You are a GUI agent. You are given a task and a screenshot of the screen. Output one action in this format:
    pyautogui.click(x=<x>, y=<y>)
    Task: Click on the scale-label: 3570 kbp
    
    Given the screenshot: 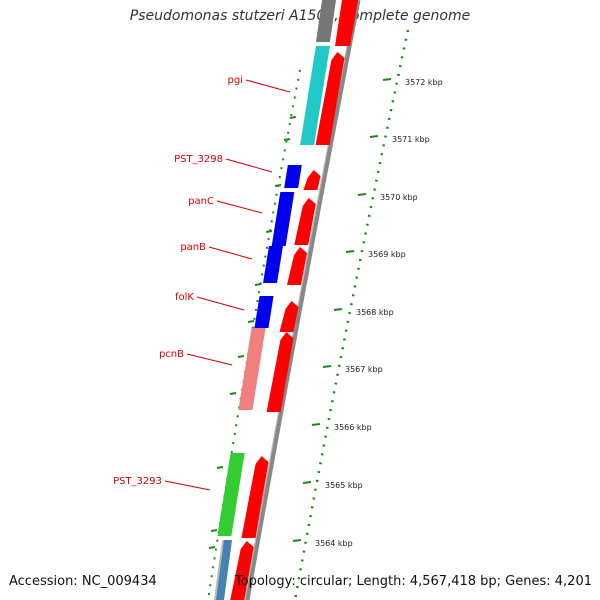 What is the action you would take?
    pyautogui.click(x=399, y=197)
    